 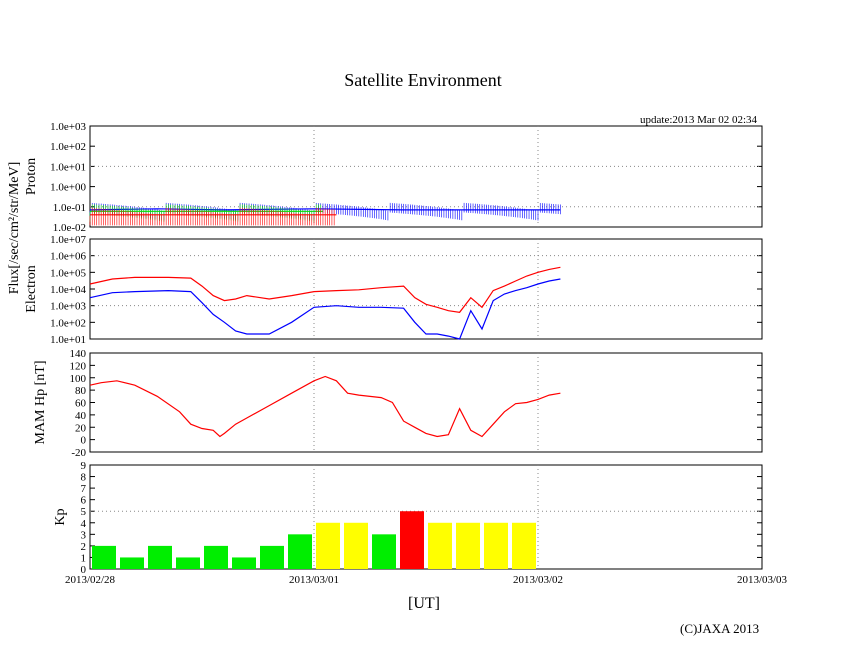 What do you see at coordinates (84, 478) in the screenshot?
I see `y-tick-label: 8` at bounding box center [84, 478].